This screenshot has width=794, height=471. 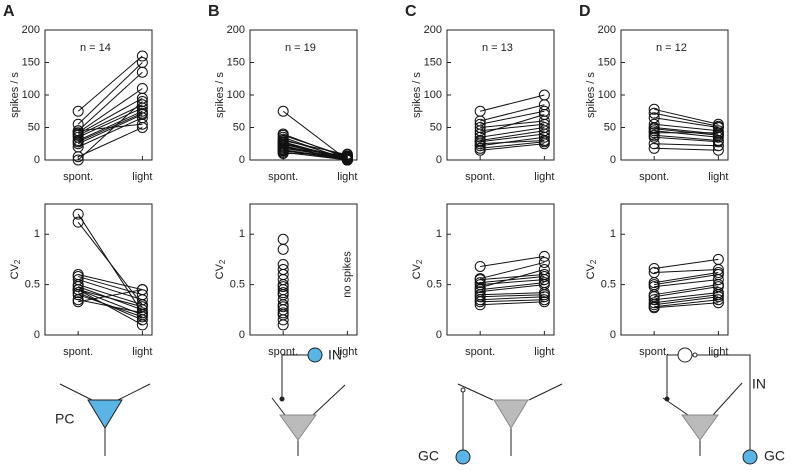 I want to click on y-axis-label-text: spikes / s, so click(x=417, y=95).